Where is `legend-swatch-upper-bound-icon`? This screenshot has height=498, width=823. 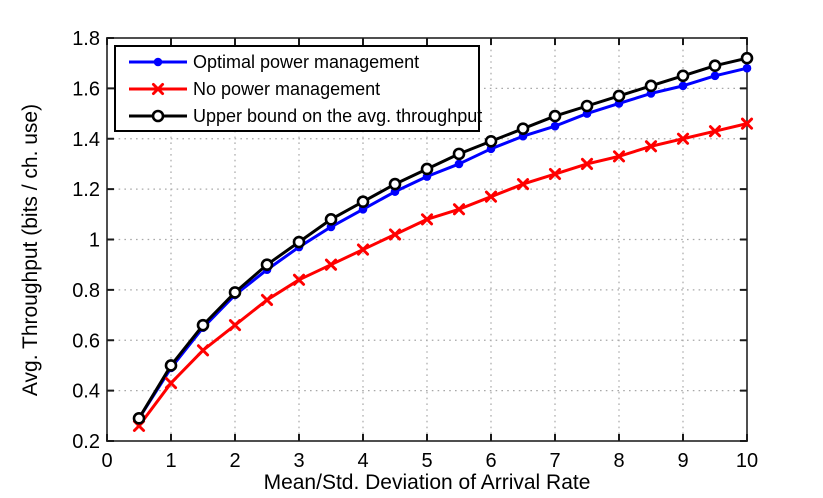
legend-swatch-upper-bound-icon is located at coordinates (158, 115).